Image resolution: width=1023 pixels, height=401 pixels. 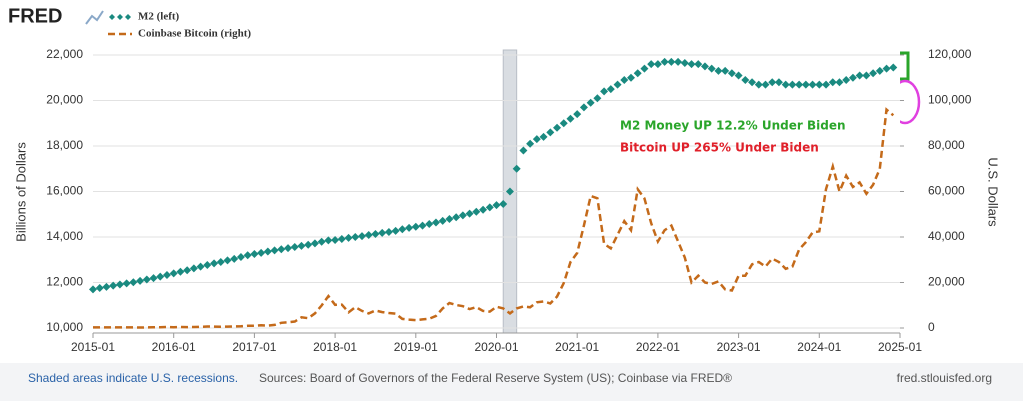 What do you see at coordinates (733, 126) in the screenshot?
I see `annotation: M2 Money UP 12.2% Under Biden` at bounding box center [733, 126].